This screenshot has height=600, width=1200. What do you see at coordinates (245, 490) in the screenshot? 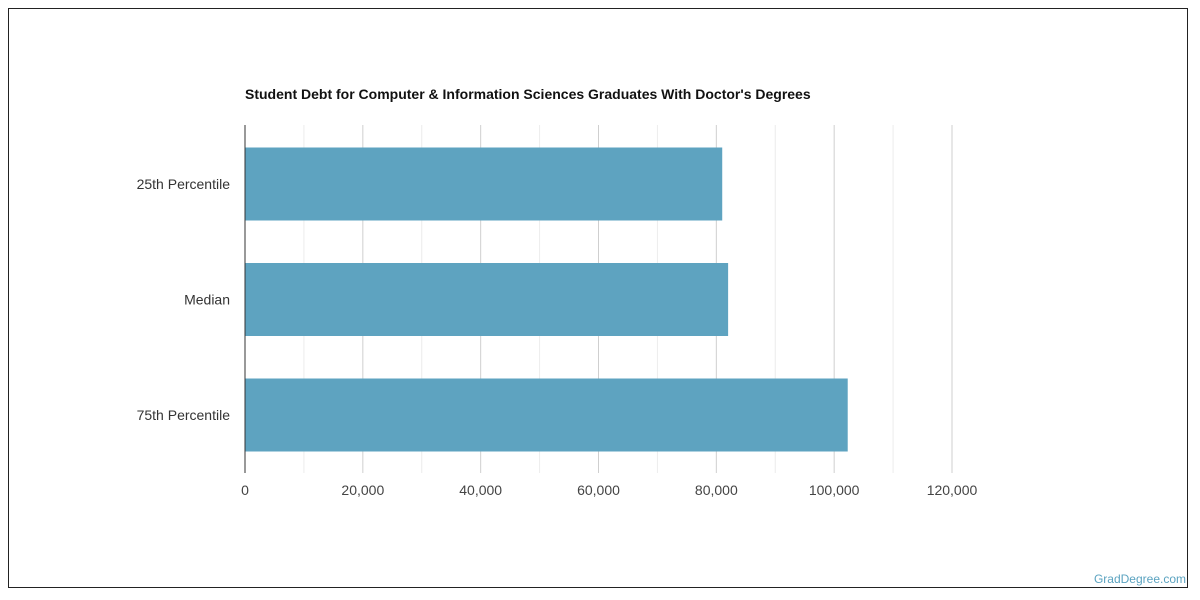
I see `x-tick-label: 0` at bounding box center [245, 490].